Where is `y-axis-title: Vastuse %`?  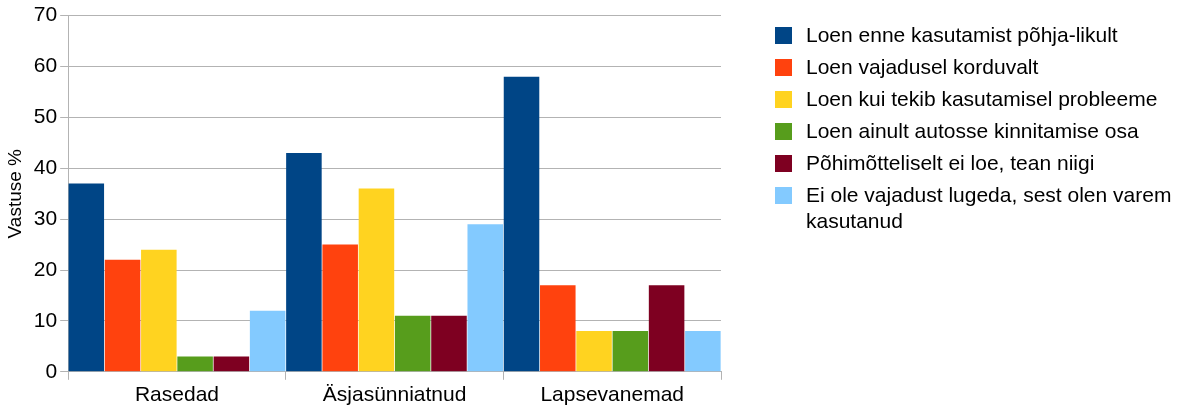
y-axis-title: Vastuse % is located at coordinates (14, 193).